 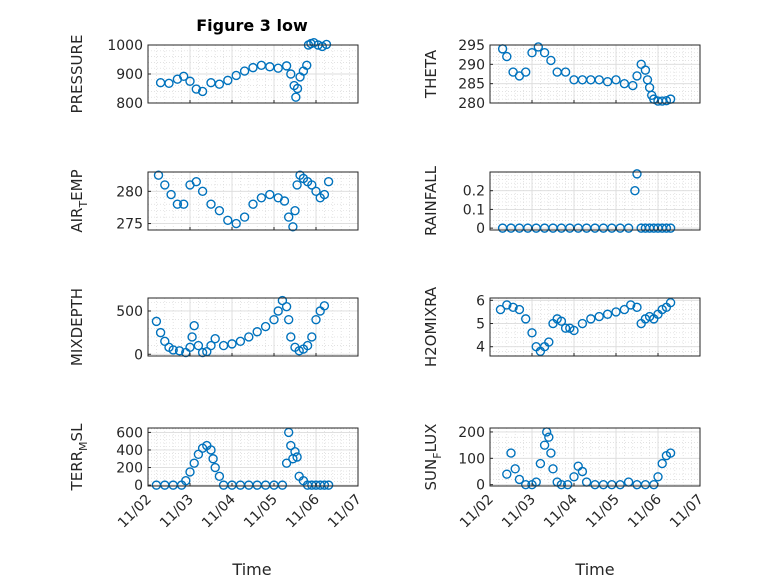 What do you see at coordinates (79, 200) in the screenshot?
I see `air-temp-y-axis-label: AIRTEMP` at bounding box center [79, 200].